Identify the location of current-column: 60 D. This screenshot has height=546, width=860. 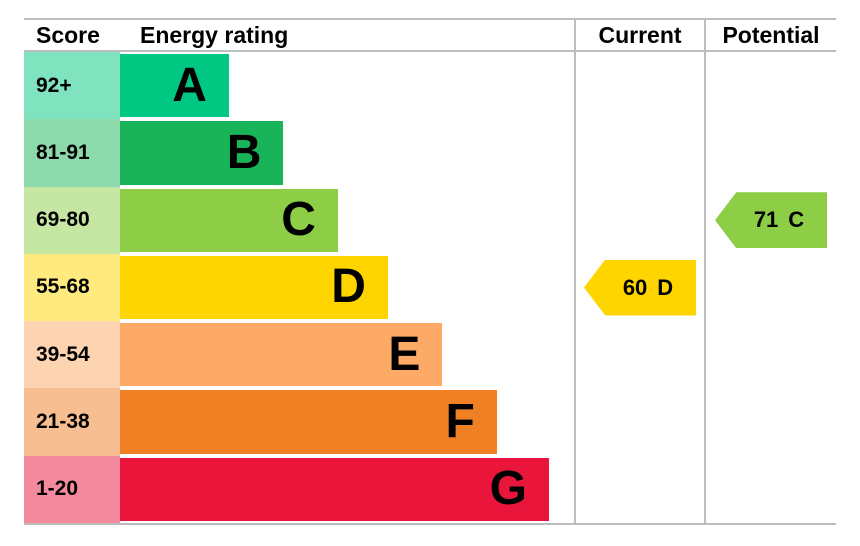
(639, 288).